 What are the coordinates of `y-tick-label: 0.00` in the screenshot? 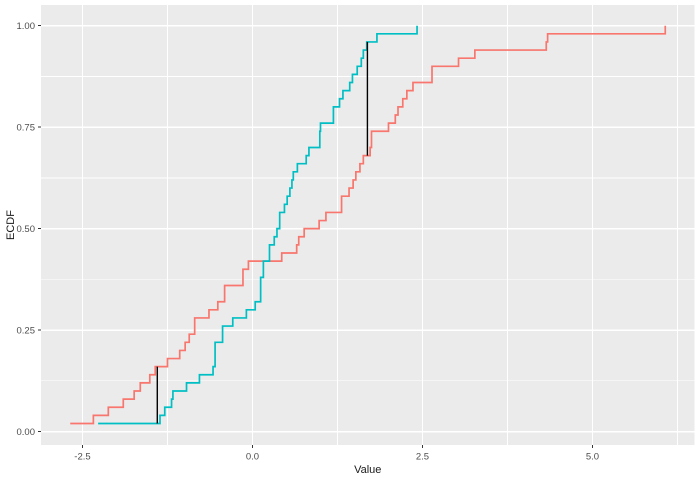 It's located at (26, 432).